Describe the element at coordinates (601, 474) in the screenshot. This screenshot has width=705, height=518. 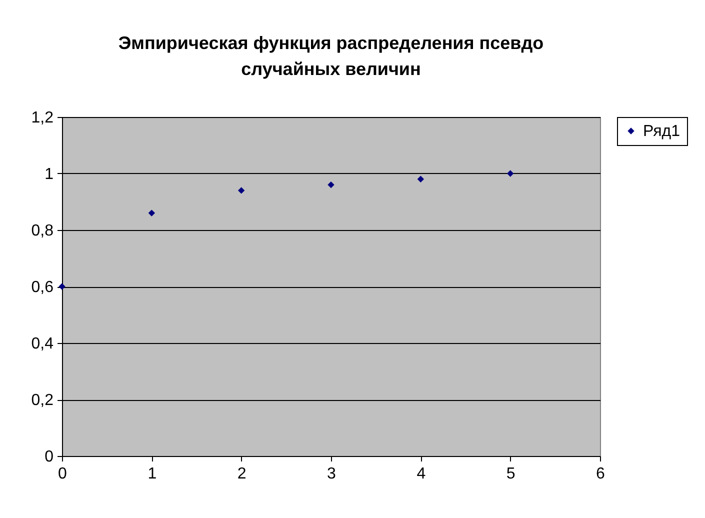
I see `x-tick-label: 6` at that location.